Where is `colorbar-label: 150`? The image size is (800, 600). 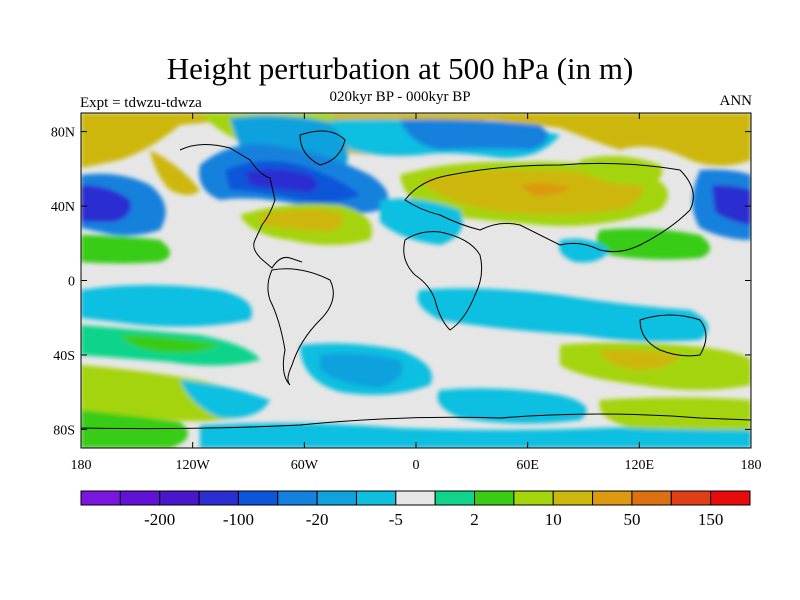
colorbar-label: 150 is located at coordinates (711, 519).